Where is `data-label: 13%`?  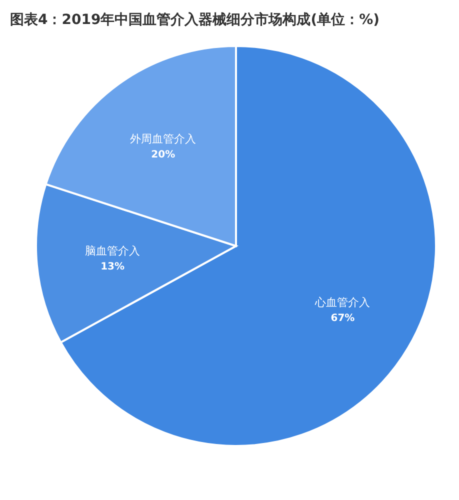
data-label: 13% is located at coordinates (112, 267).